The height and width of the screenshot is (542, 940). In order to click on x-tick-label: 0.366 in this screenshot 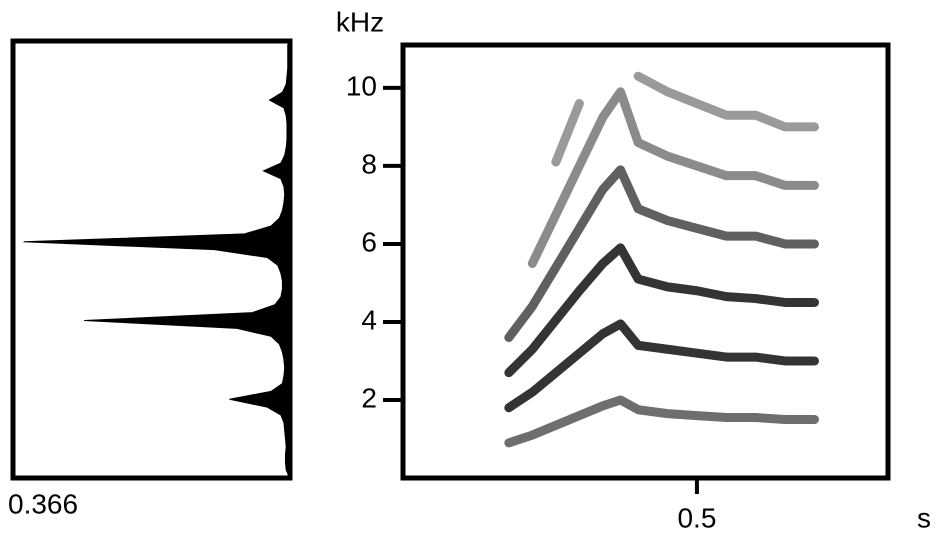, I will do `click(43, 503)`.